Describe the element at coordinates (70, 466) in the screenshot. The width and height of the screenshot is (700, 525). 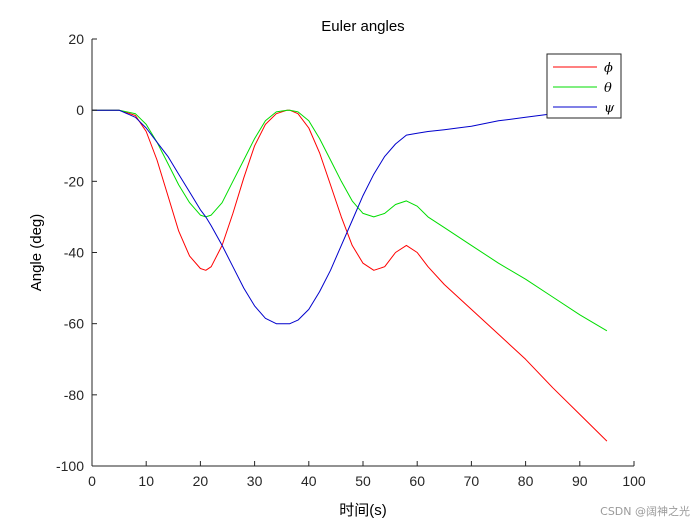
I see `y-tick-label: -100` at that location.